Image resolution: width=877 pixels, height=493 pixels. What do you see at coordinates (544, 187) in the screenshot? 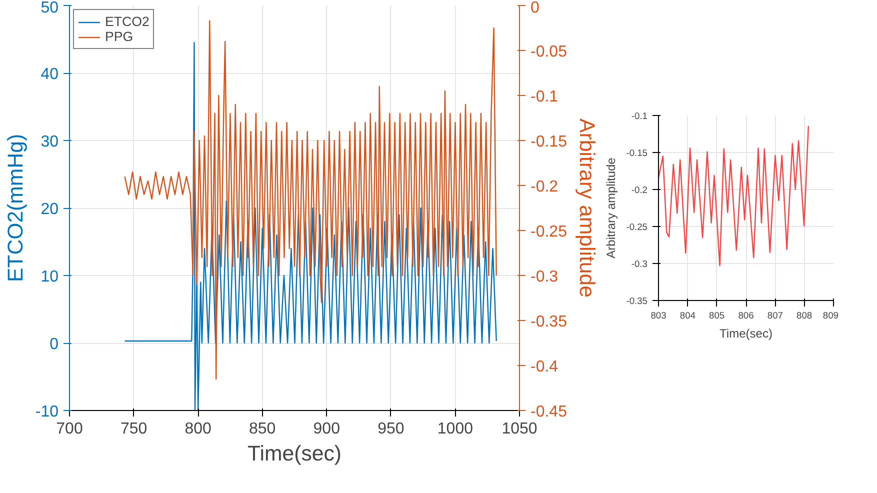
I see `y2-tick-label: -0.2` at bounding box center [544, 187].